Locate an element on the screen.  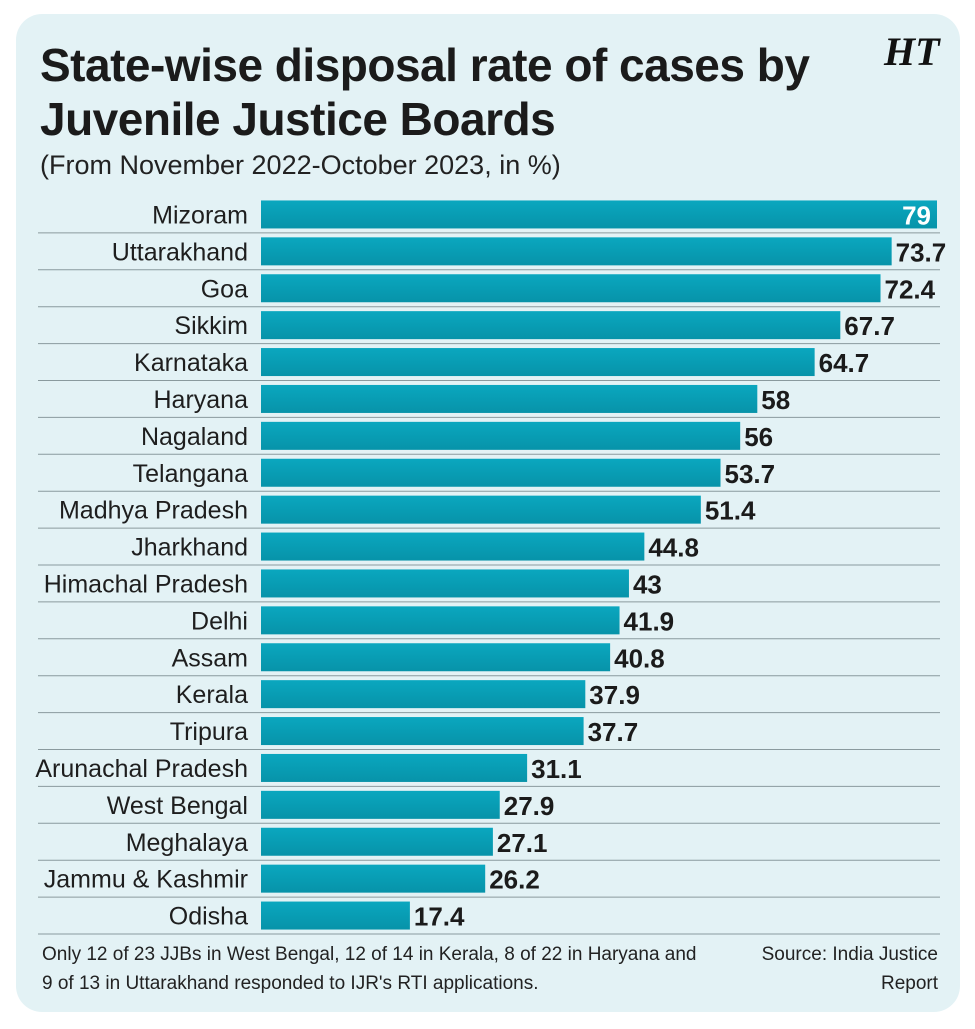
category-label: Arunachal Pradesh is located at coordinates (141, 769).